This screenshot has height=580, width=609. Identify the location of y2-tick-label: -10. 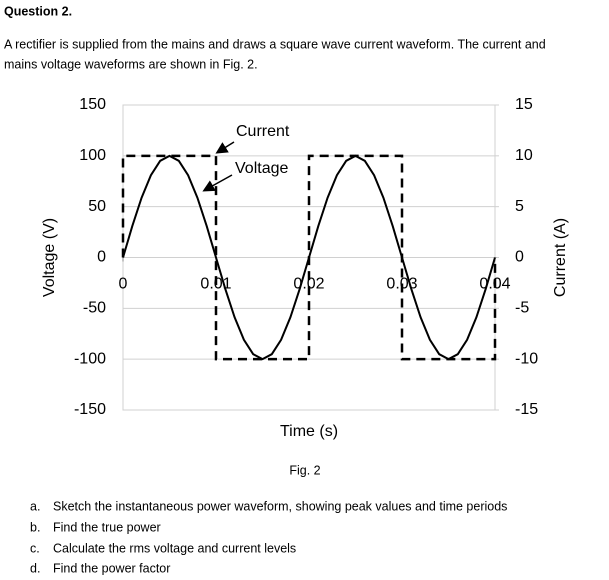
(526, 358).